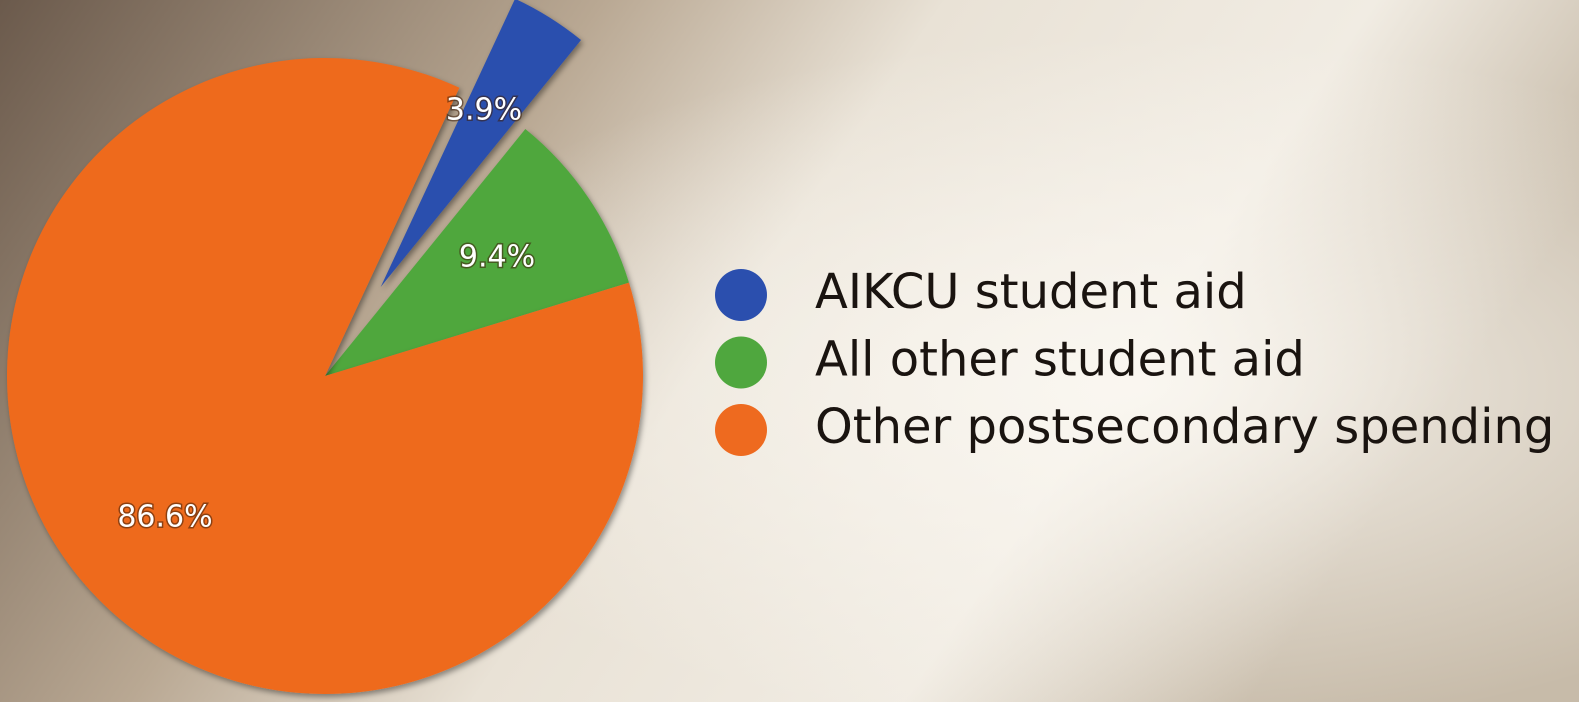 The image size is (1579, 702). Describe the element at coordinates (497, 257) in the screenshot. I see `data-label: 9.4%` at that location.